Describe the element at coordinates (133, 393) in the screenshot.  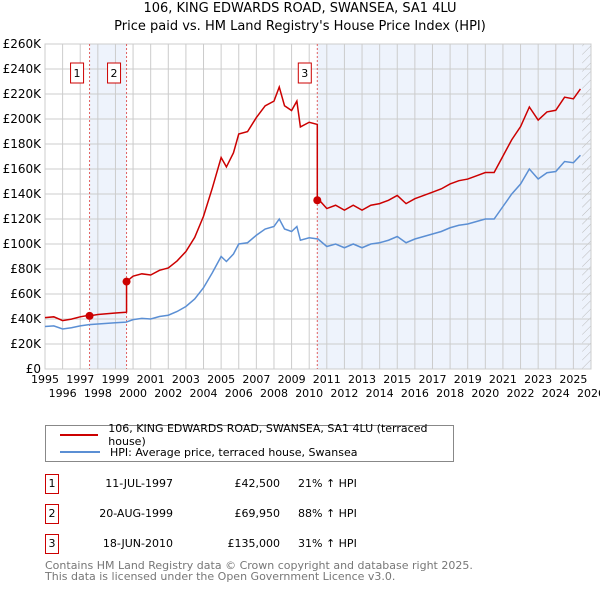
I see `x-tick-label: 2000` at that location.